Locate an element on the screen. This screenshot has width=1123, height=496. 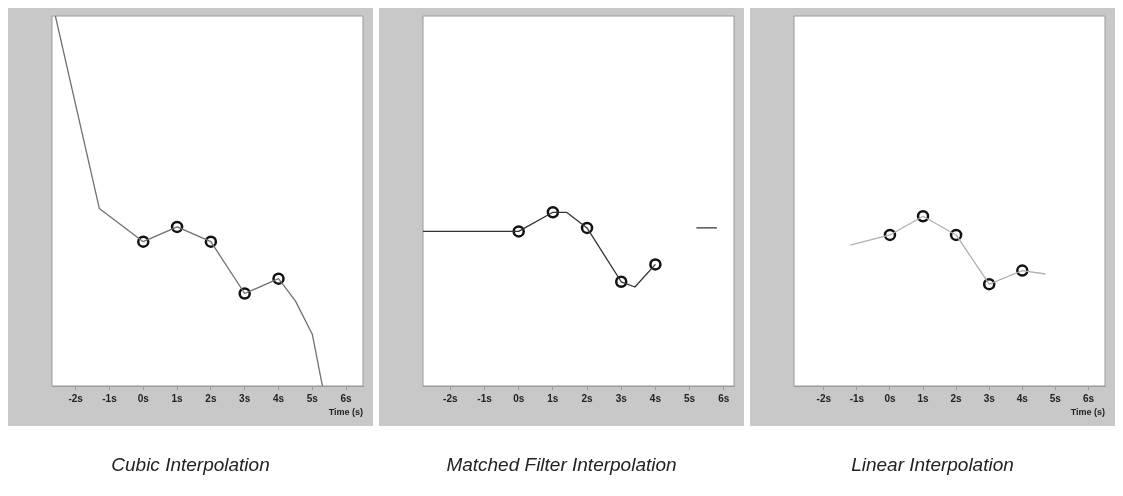
text: Cubic Interpolation is located at coordinates (190, 465).